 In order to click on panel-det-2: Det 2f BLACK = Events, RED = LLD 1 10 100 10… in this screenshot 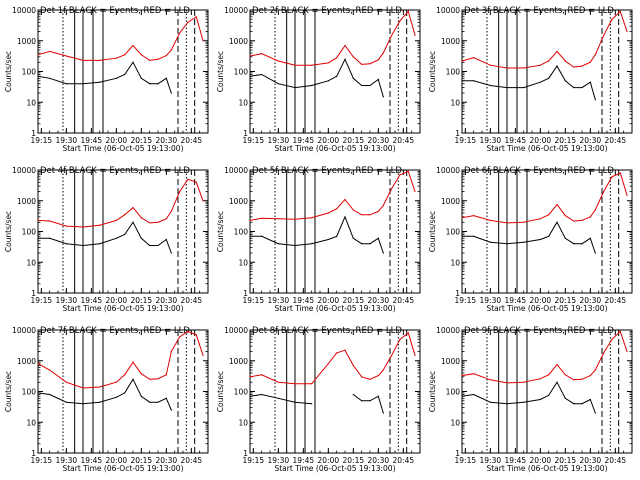, I will do `click(318, 79)`.